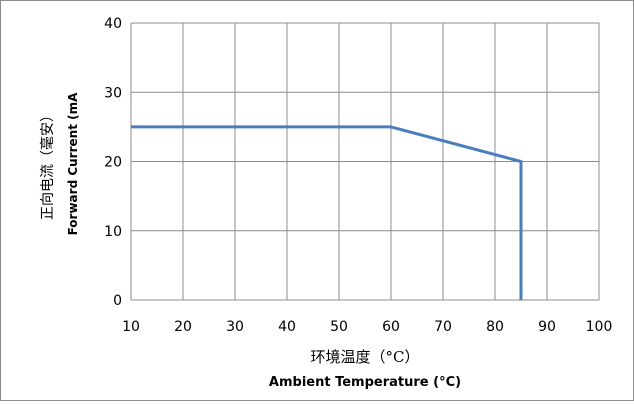 Image resolution: width=634 pixels, height=405 pixels. What do you see at coordinates (365, 357) in the screenshot?
I see `x-axis-label-chinese: 环境温度（°C）` at bounding box center [365, 357].